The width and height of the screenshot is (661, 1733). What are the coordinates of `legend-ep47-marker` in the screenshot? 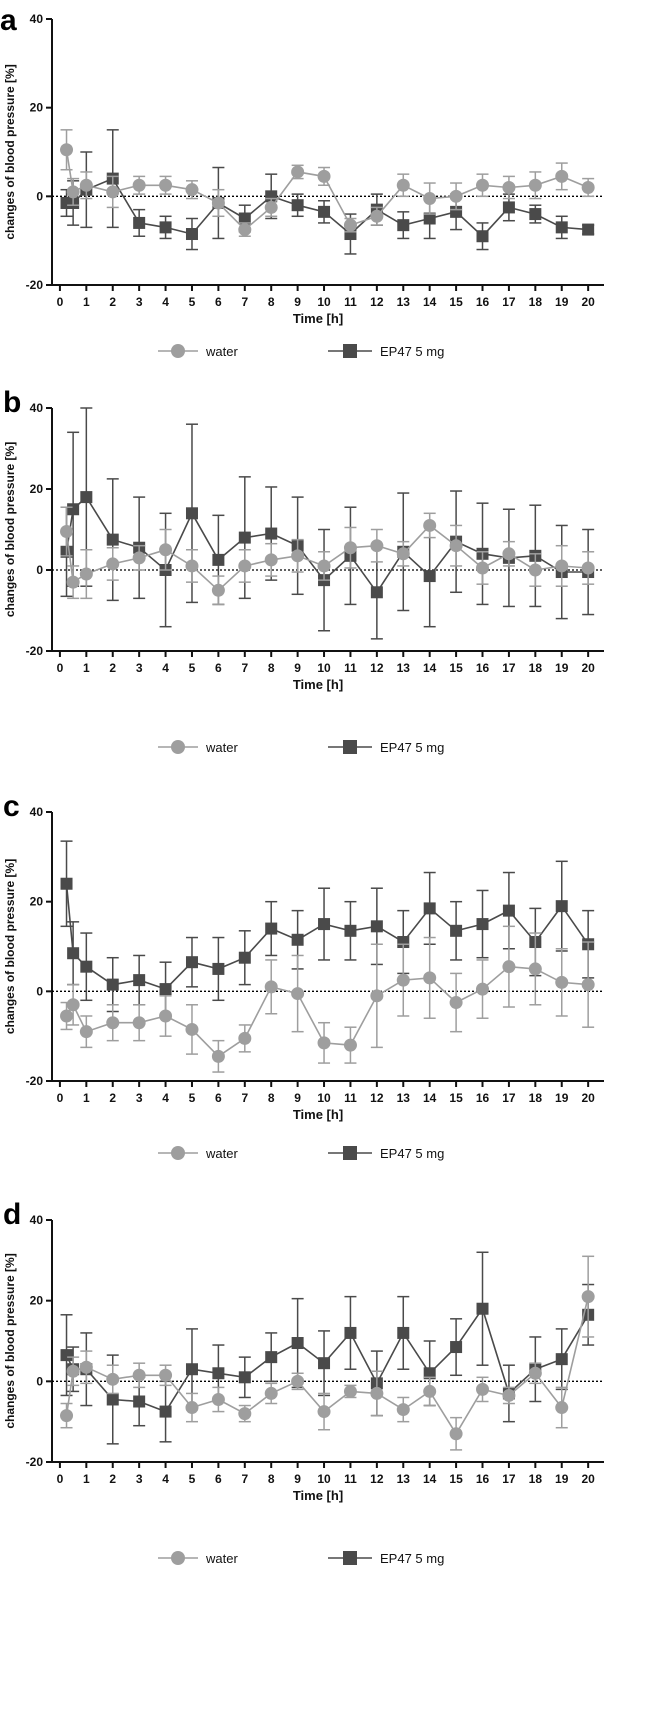 It's located at (350, 351).